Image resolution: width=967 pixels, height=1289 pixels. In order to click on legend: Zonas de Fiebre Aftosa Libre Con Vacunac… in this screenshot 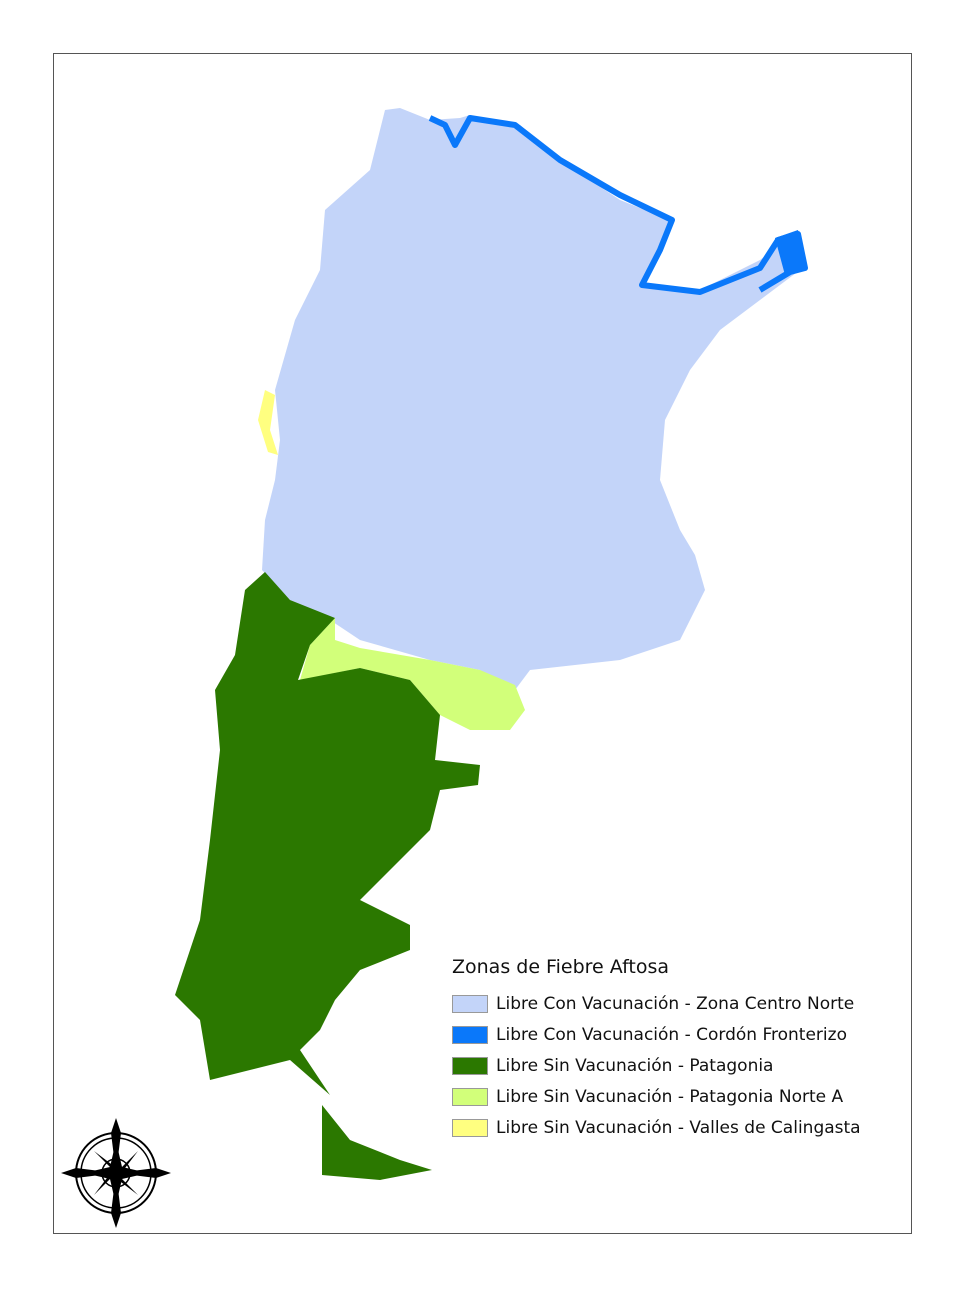, I will do `click(656, 1049)`.